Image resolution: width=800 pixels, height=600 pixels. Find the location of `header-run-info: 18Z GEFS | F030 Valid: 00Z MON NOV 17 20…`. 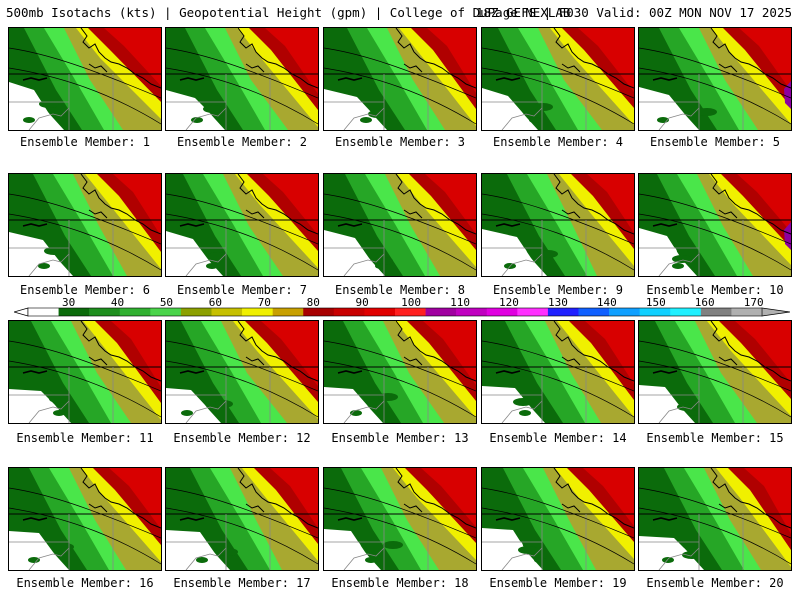

header-run-info: 18Z GEFS | F030 Valid: 00Z MON NOV 17 20… is located at coordinates (634, 12).